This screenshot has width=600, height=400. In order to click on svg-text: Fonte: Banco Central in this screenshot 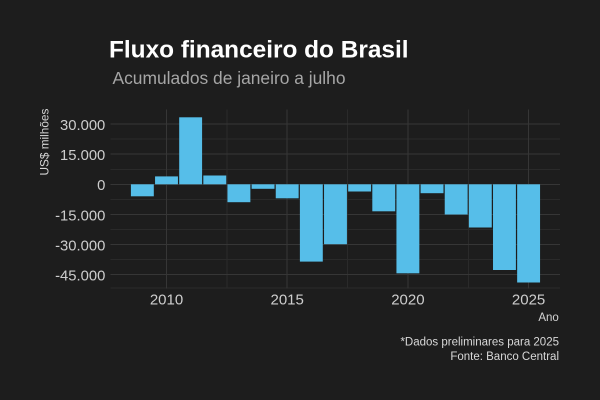, I will do `click(504, 357)`.